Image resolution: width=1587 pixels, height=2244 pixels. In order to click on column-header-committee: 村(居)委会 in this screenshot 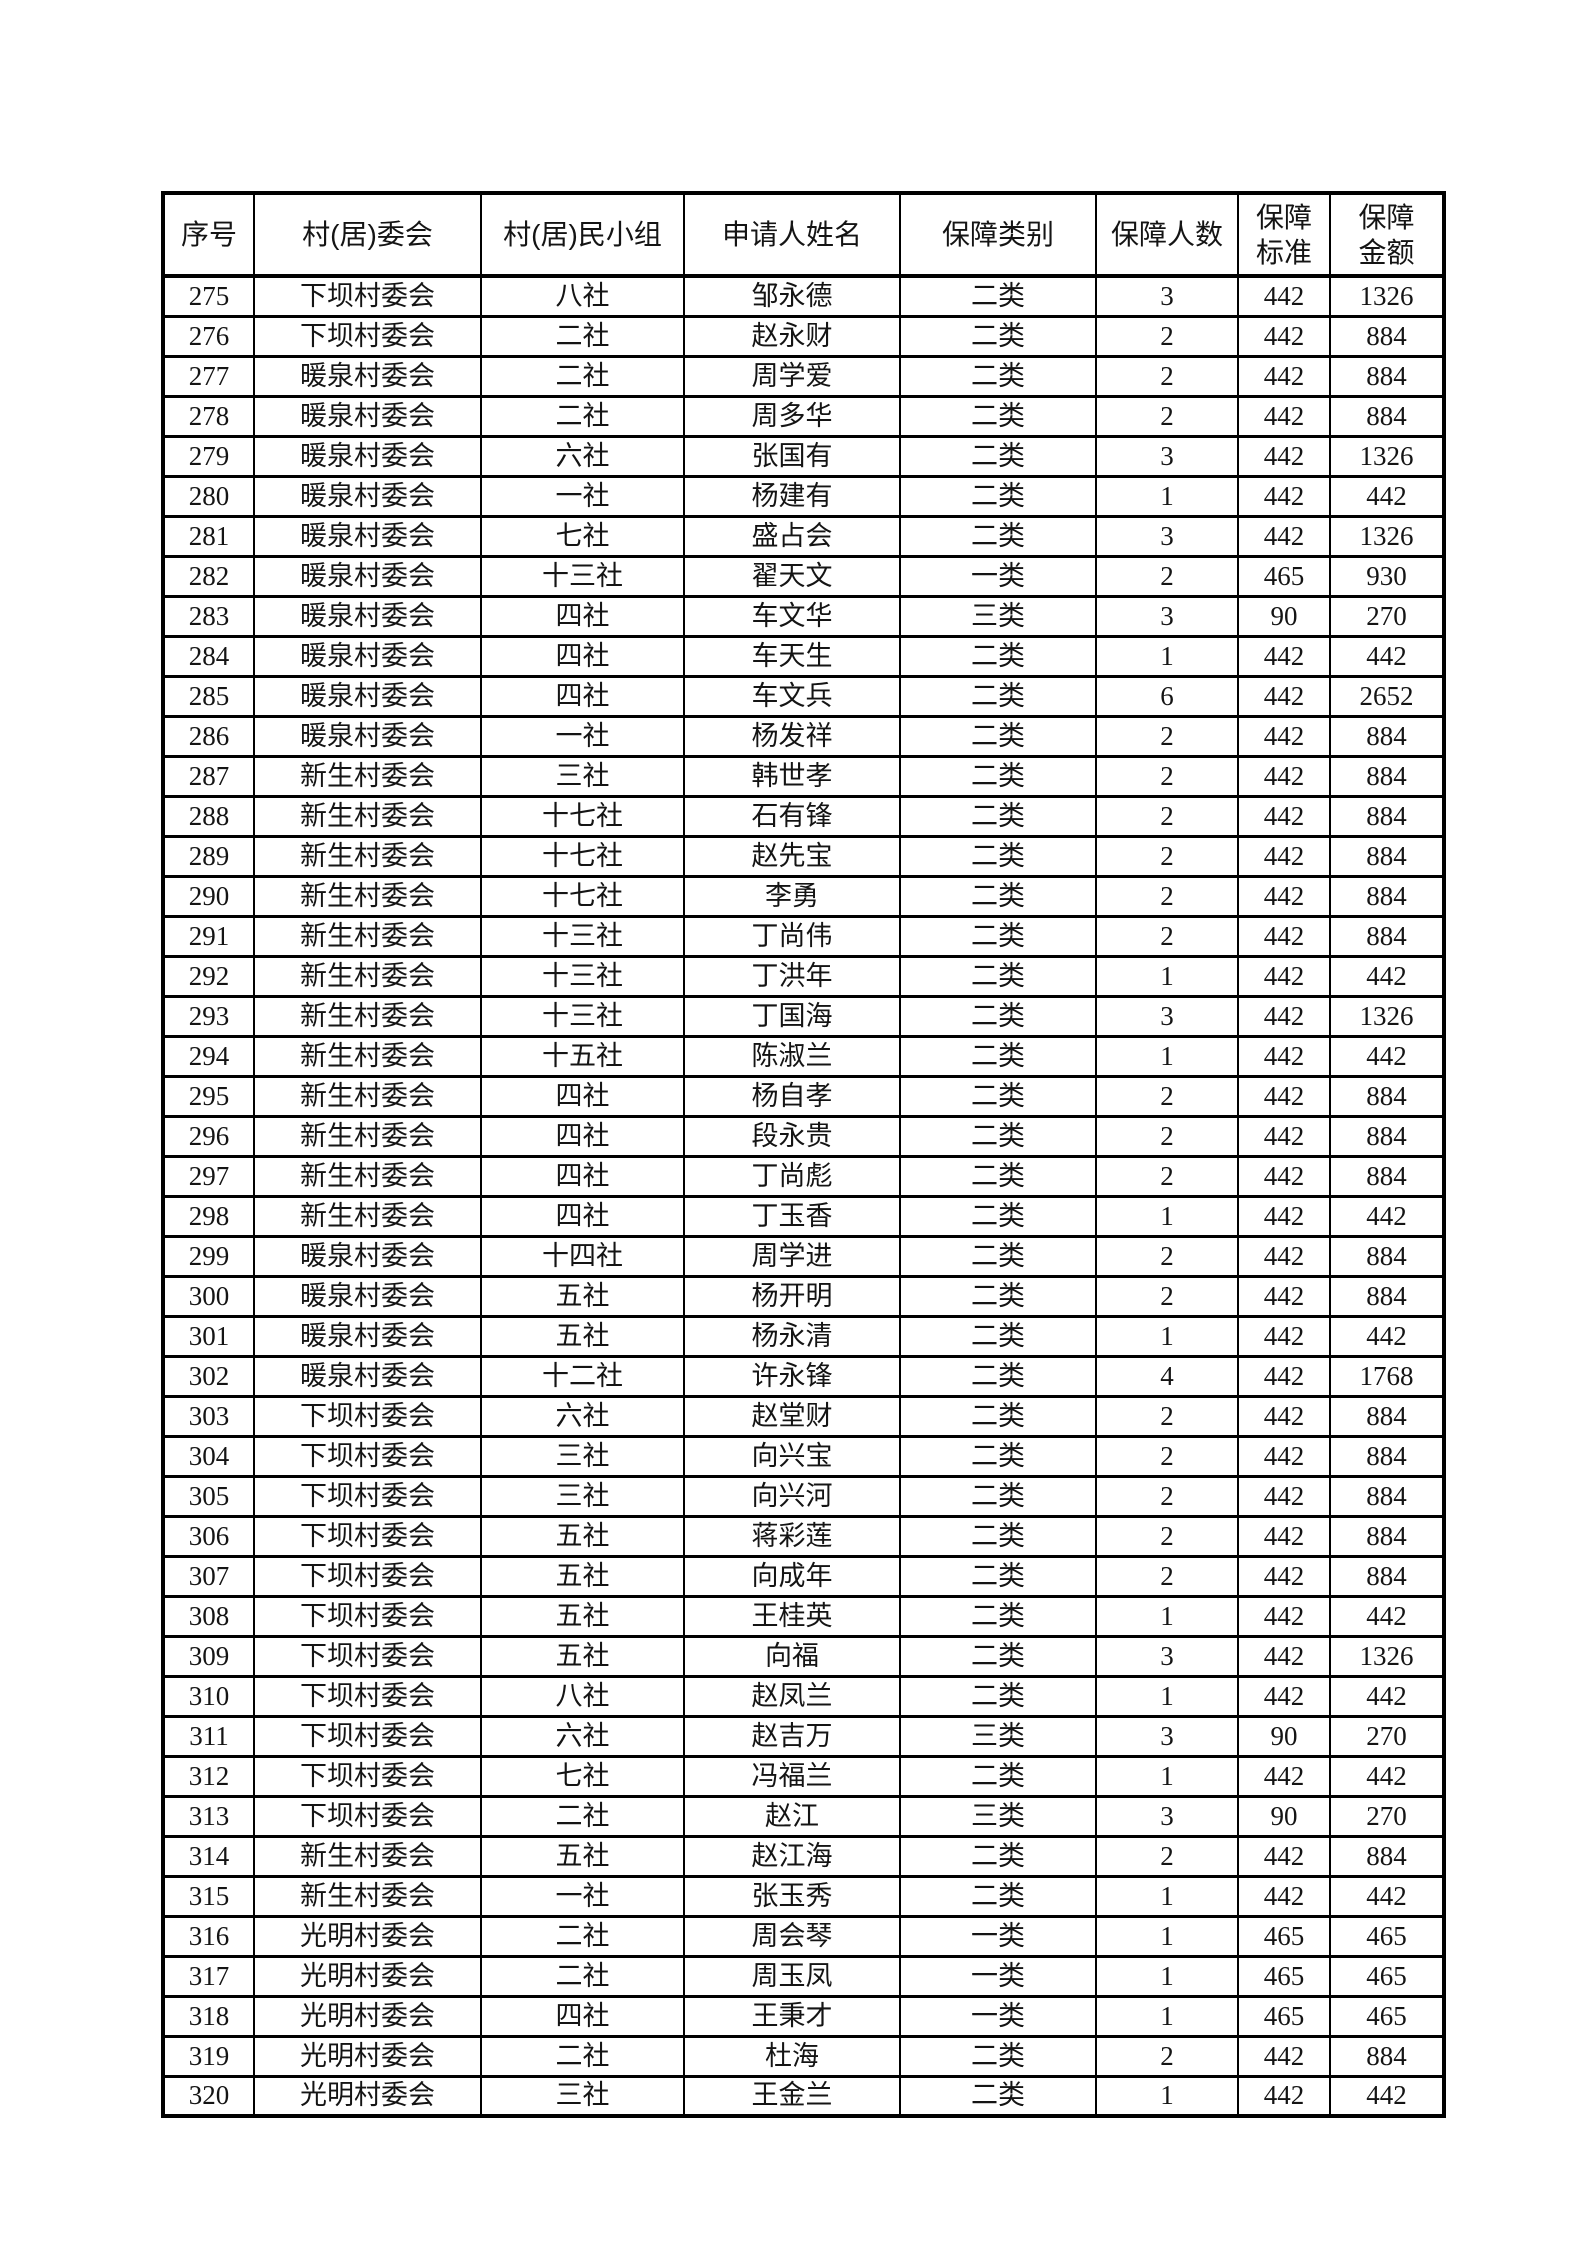, I will do `click(367, 234)`.